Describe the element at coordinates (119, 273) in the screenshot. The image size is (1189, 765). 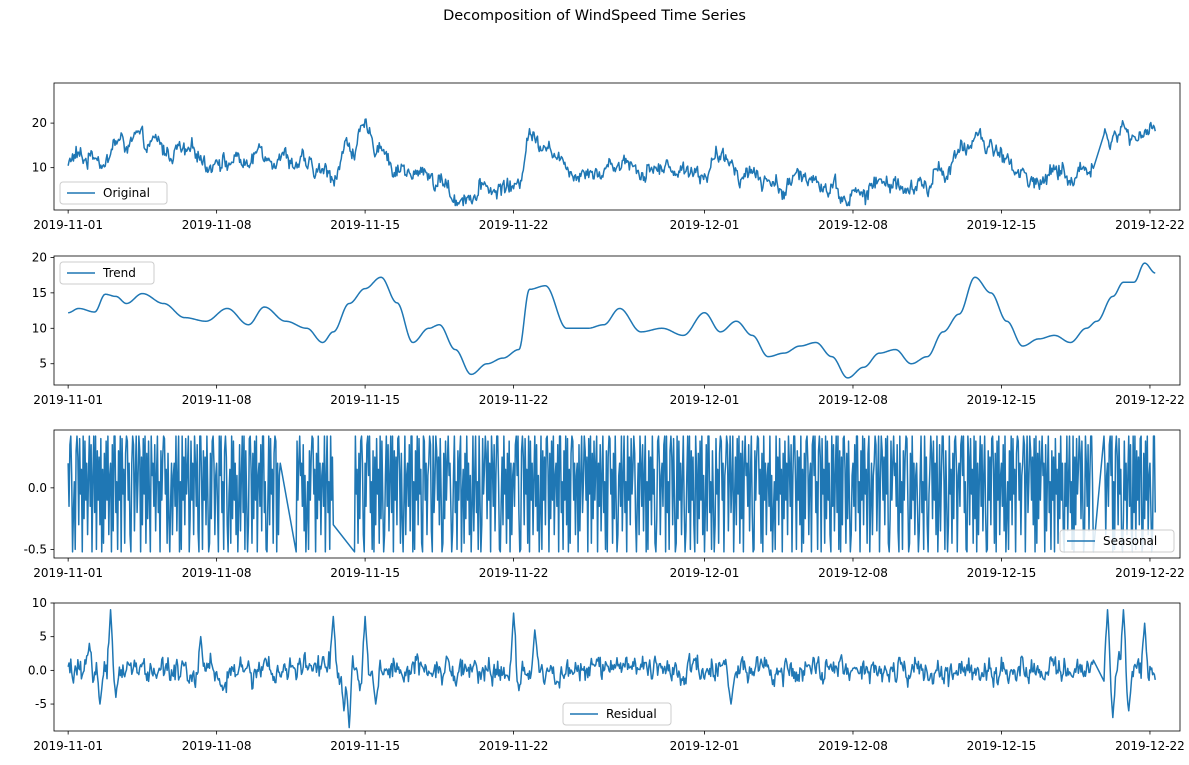
I see `legend-label: Trend` at that location.